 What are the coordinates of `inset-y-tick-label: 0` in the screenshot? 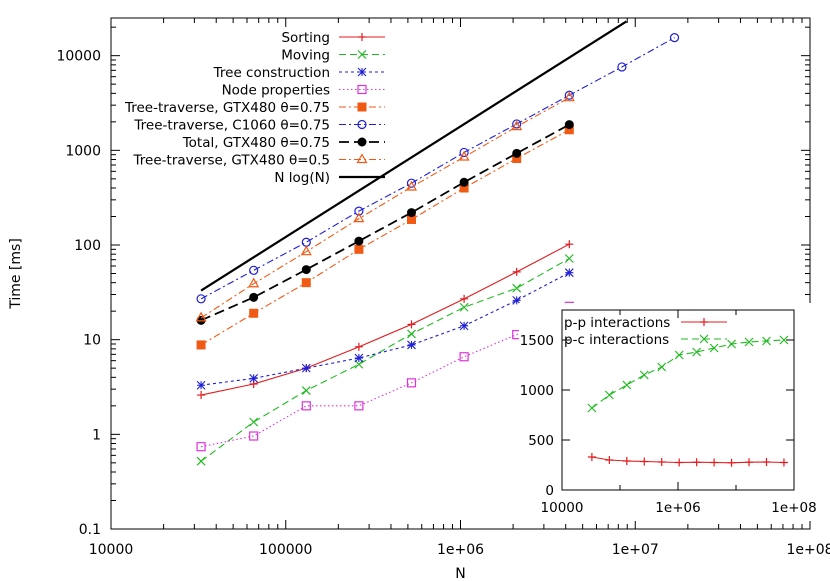 It's located at (549, 491).